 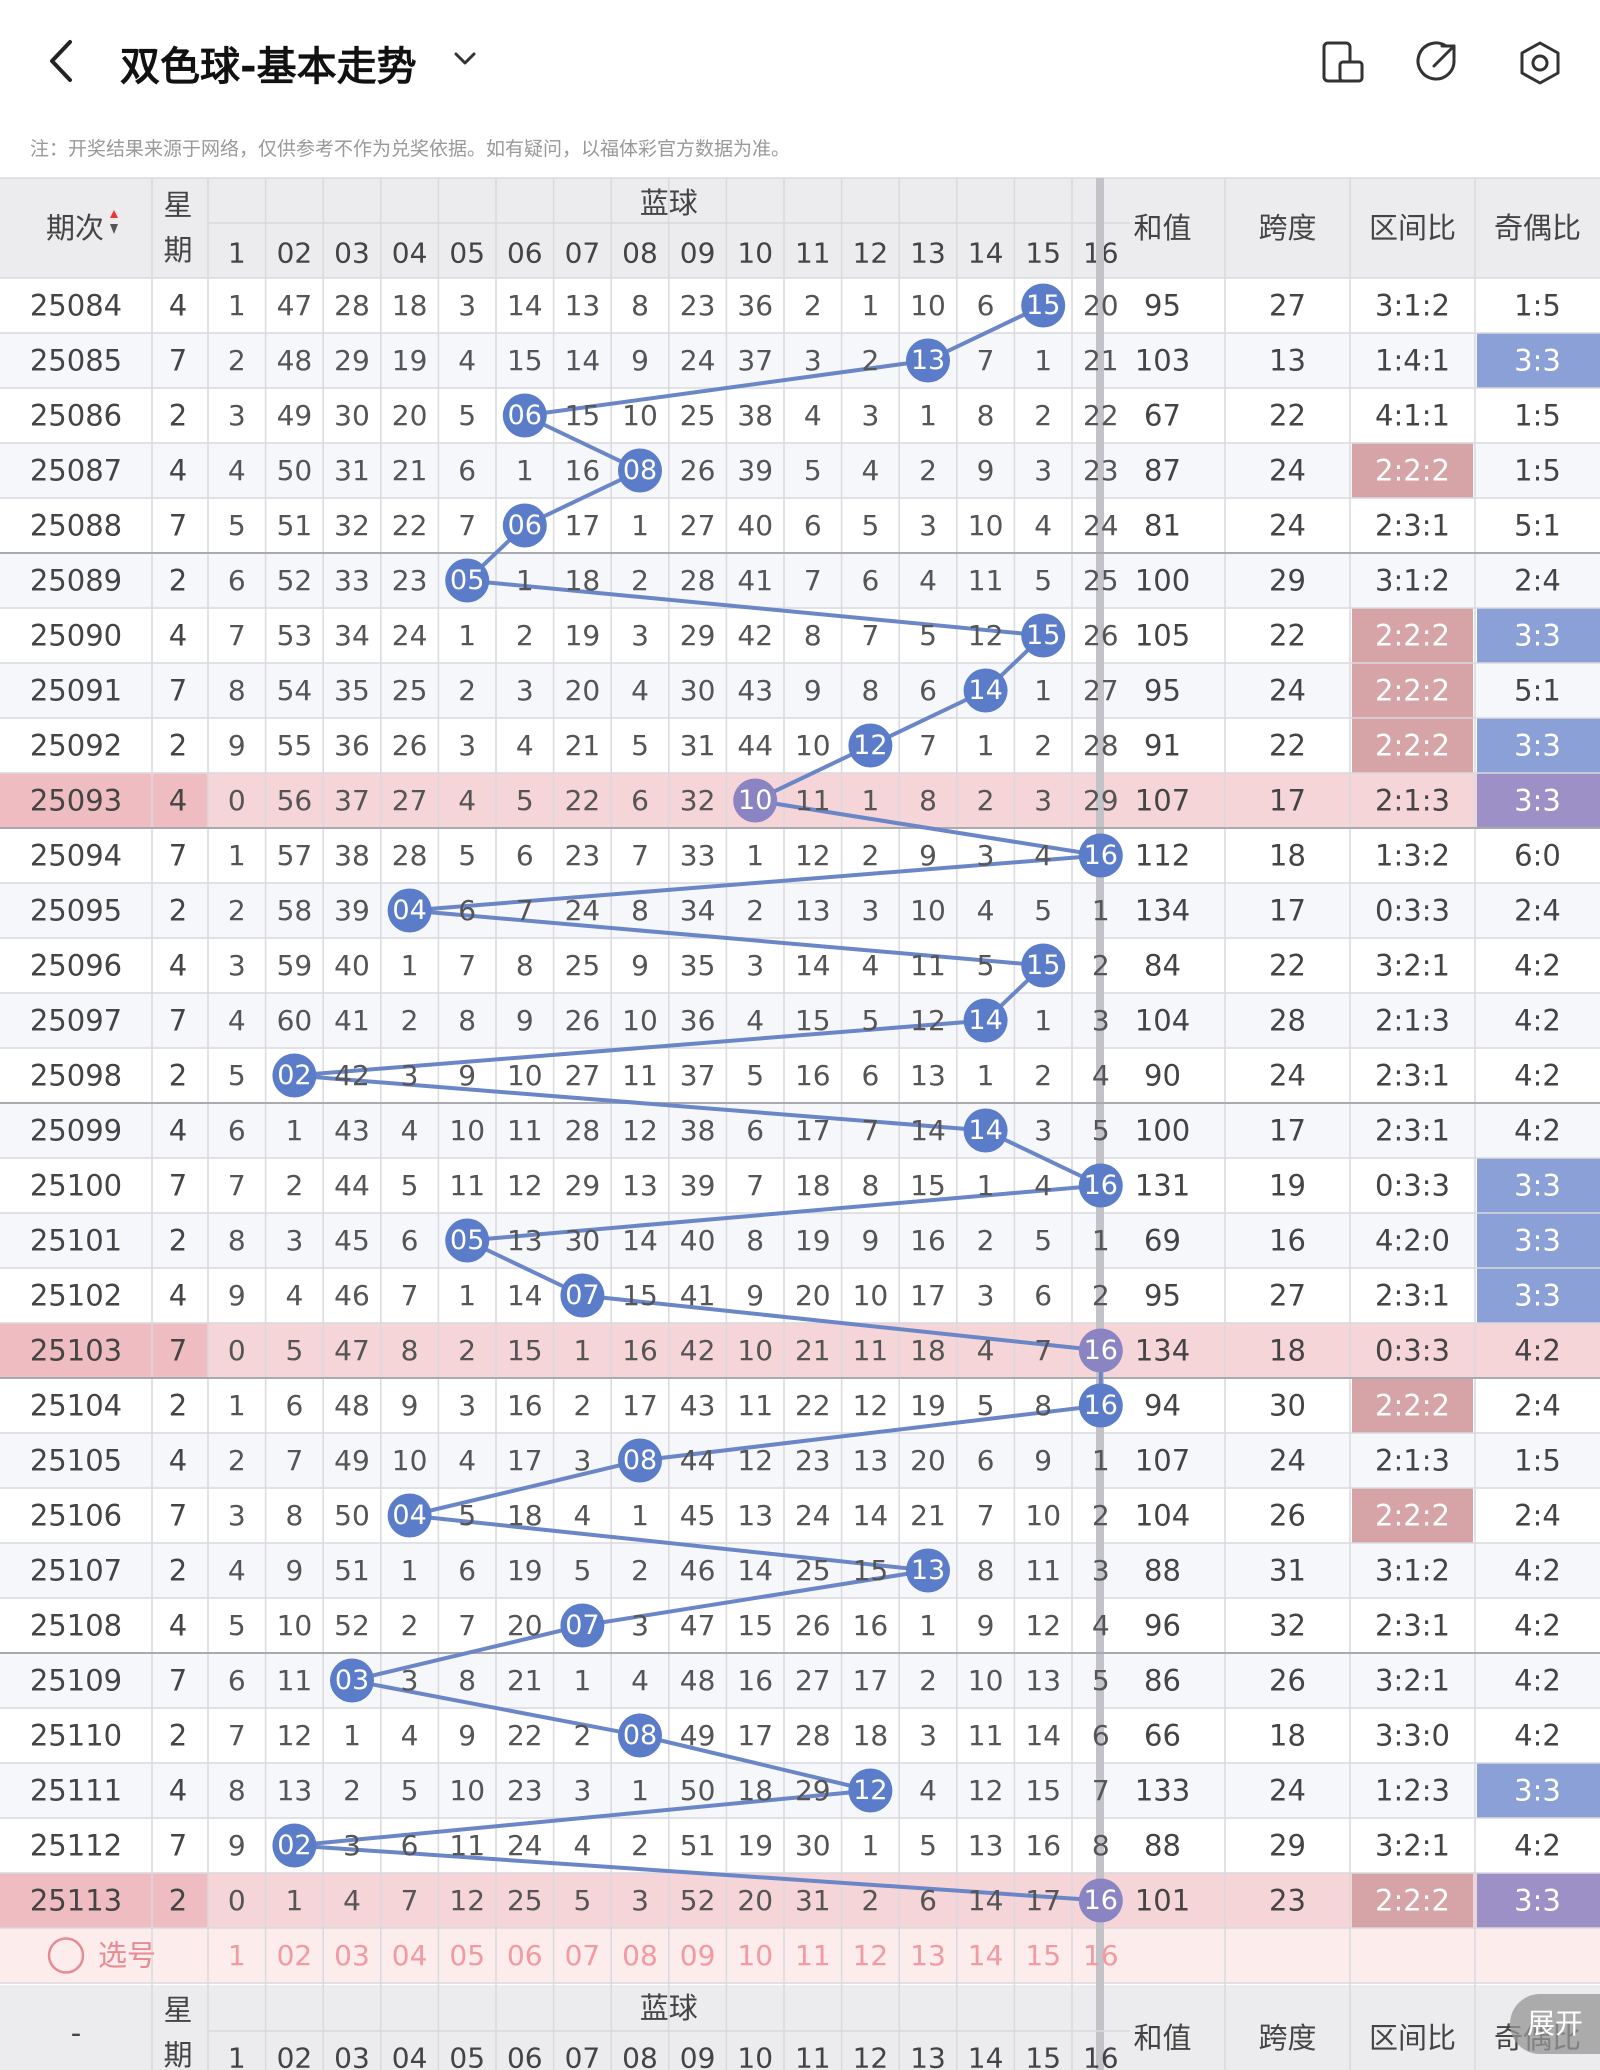 I want to click on omission-cell: 48, so click(x=698, y=1680).